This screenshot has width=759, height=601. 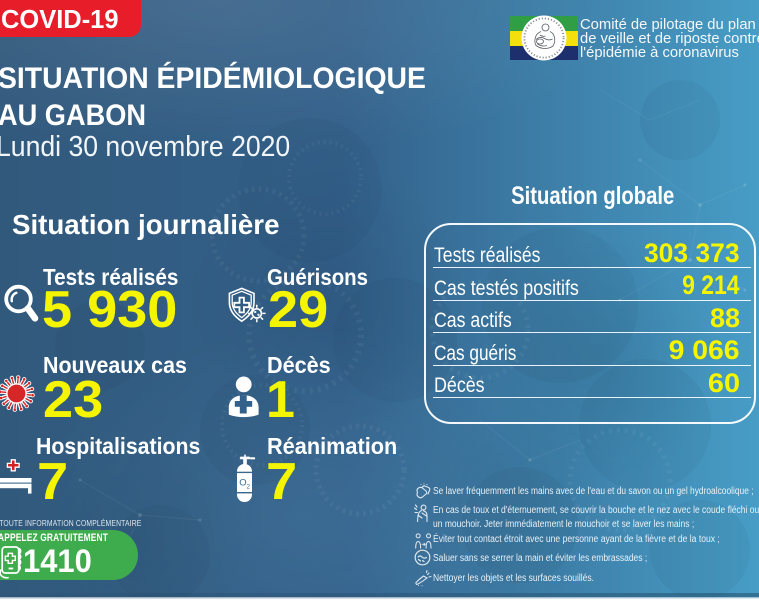 What do you see at coordinates (249, 488) in the screenshot?
I see `svg-text: 2` at bounding box center [249, 488].